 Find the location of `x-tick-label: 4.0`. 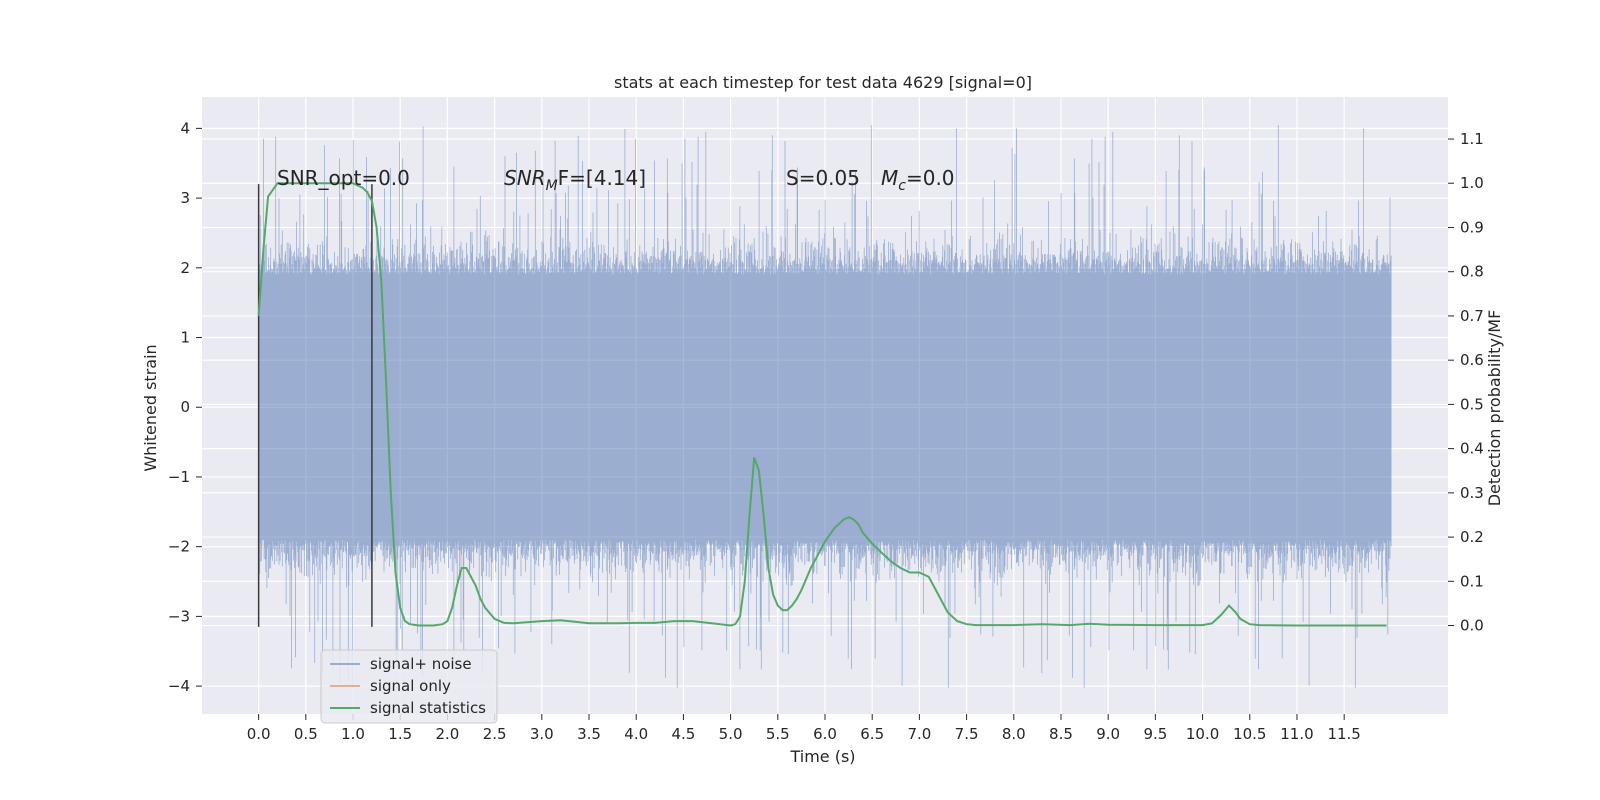

x-tick-label: 4.0 is located at coordinates (636, 734).